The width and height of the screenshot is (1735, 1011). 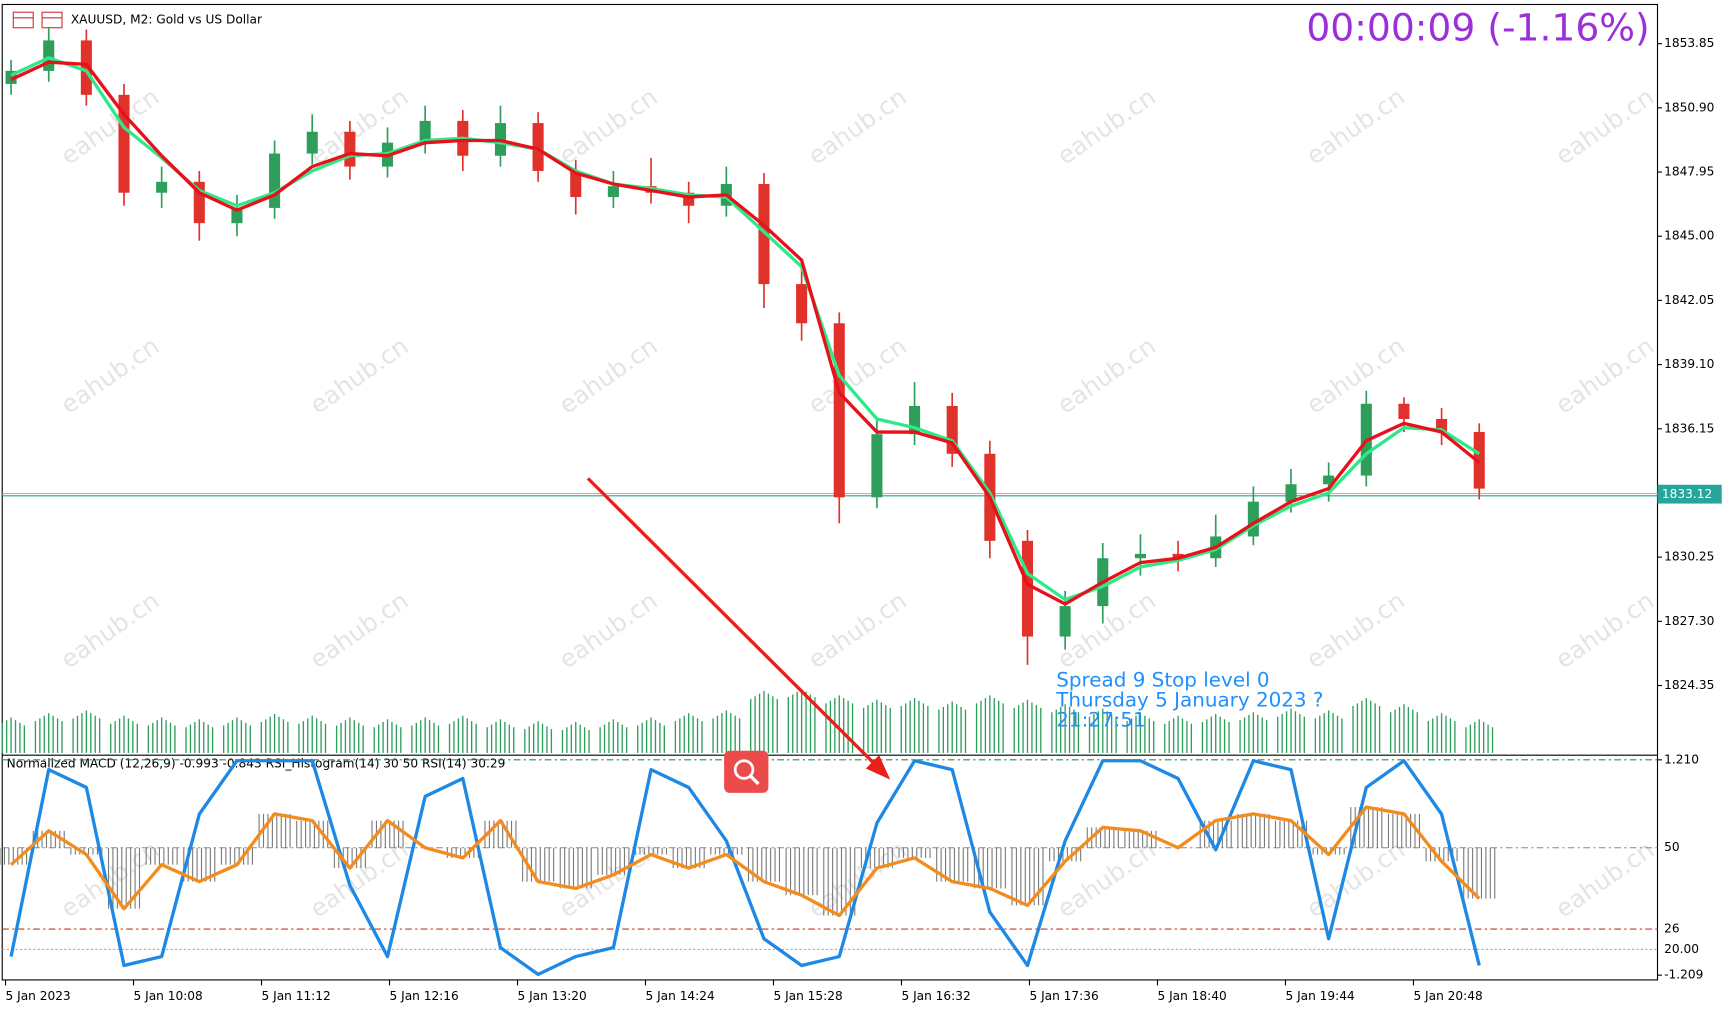 I want to click on x-tick-label: 5 Jan 16:32, so click(x=935, y=996).